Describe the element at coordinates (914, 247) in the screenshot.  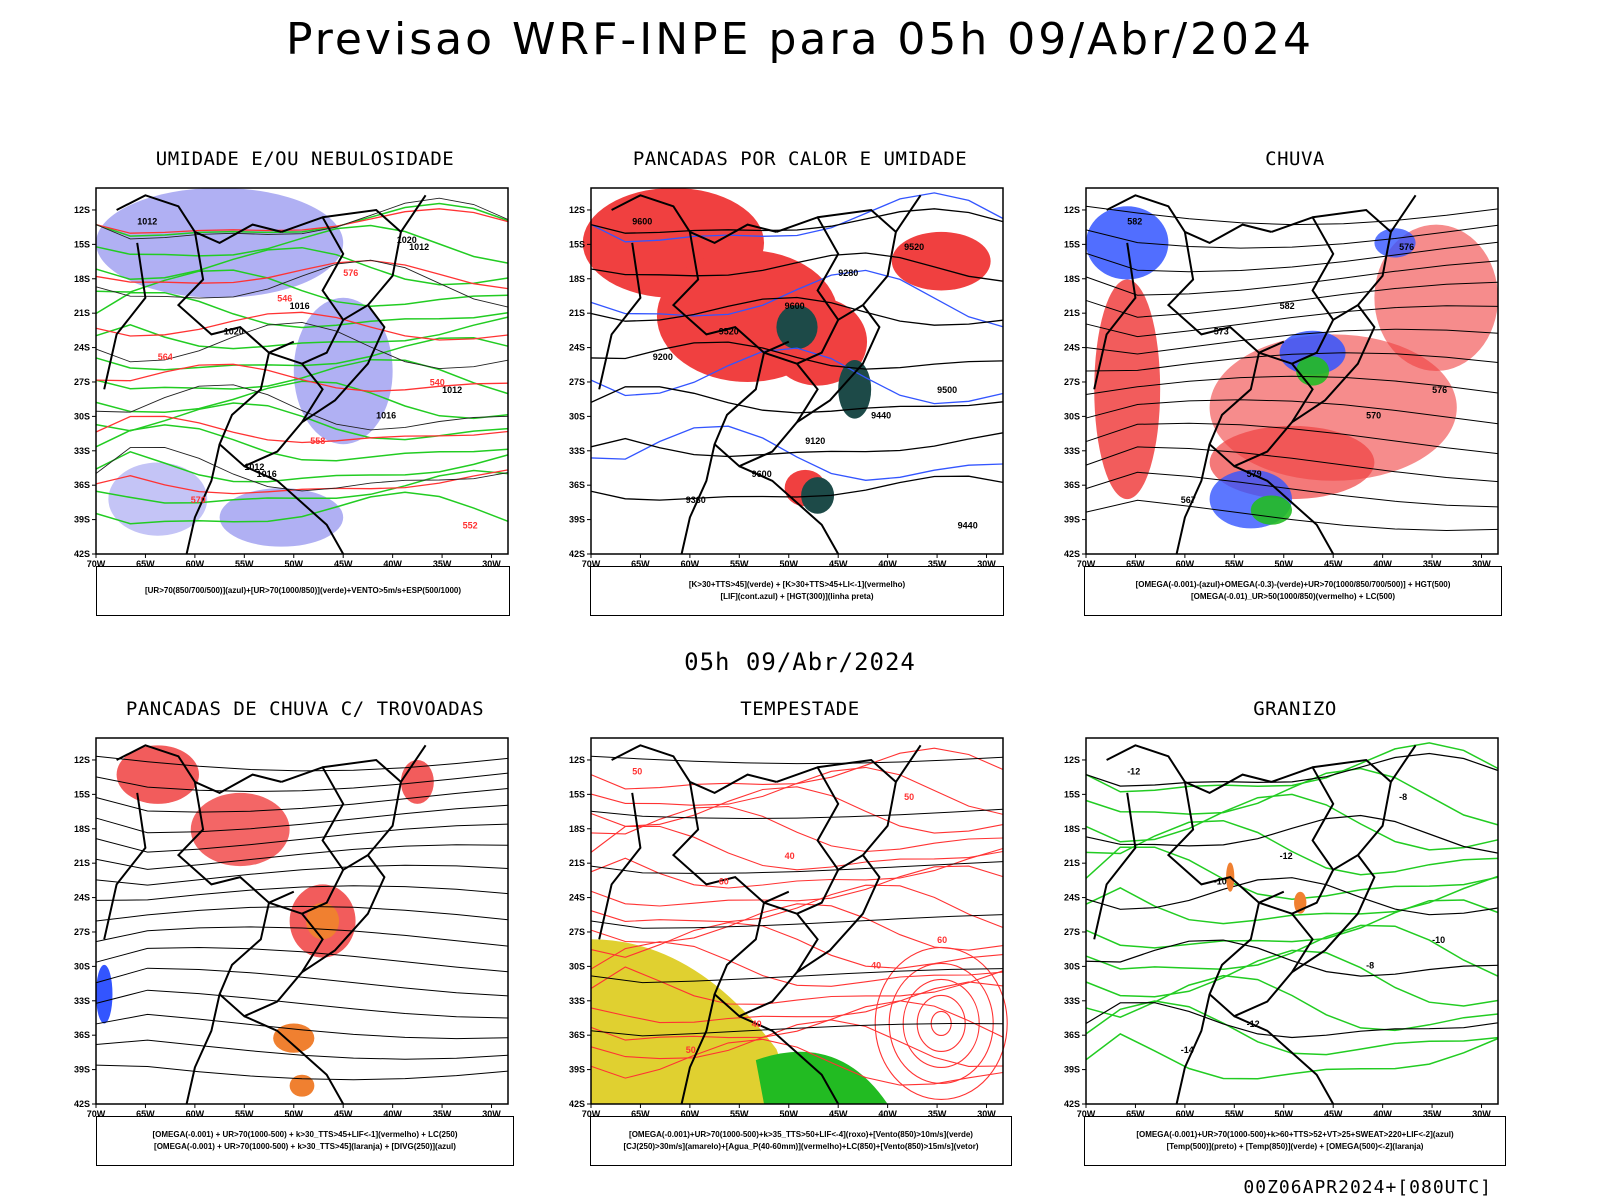
I see `contour-label: 9520` at that location.